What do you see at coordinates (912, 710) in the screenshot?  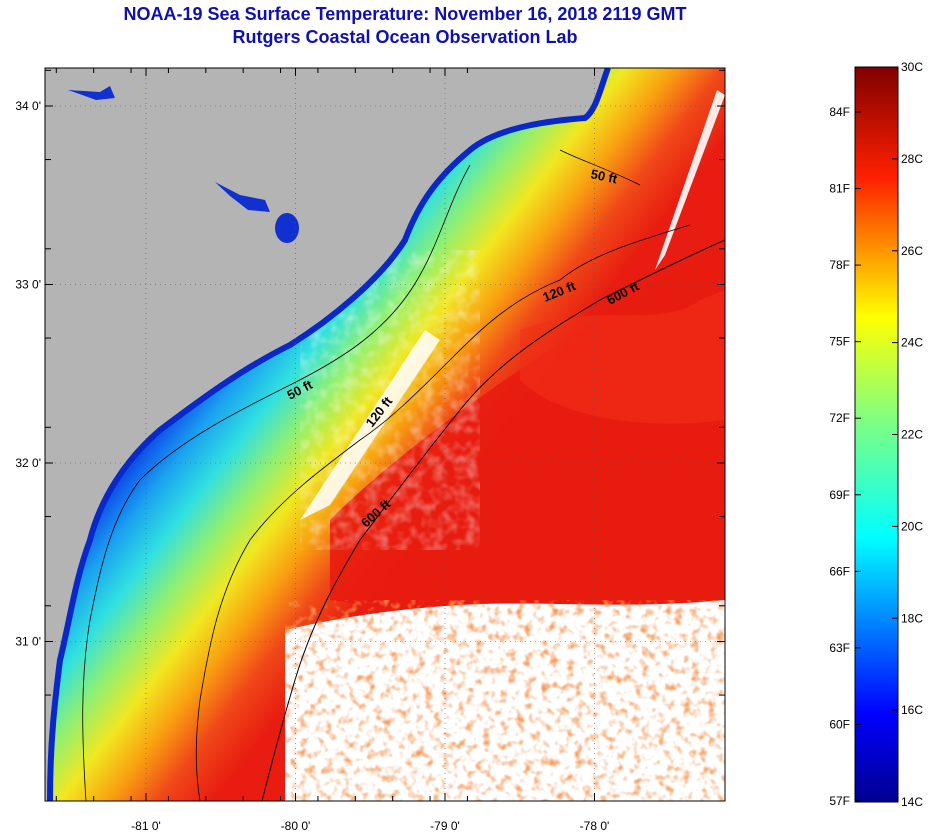 I see `colorbar-celsius-label: 16C` at bounding box center [912, 710].